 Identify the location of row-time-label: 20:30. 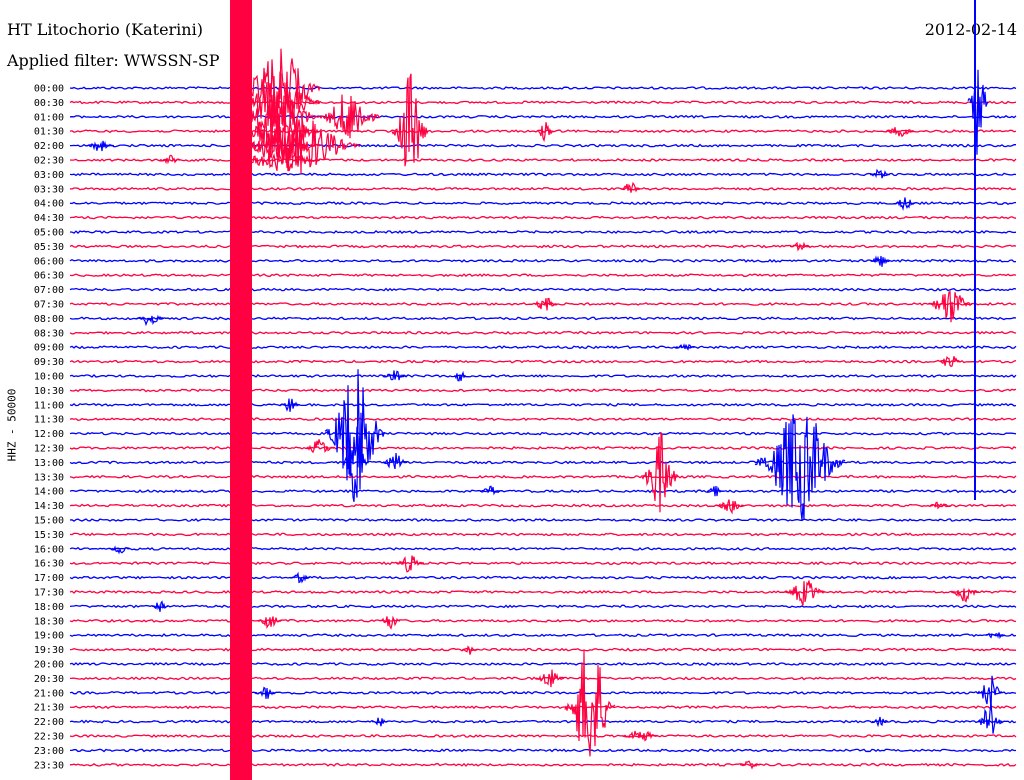
(49, 679).